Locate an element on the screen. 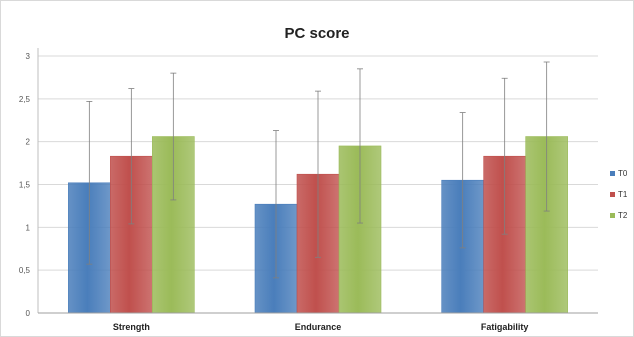  y-tick-label: 1,5 is located at coordinates (25, 185).